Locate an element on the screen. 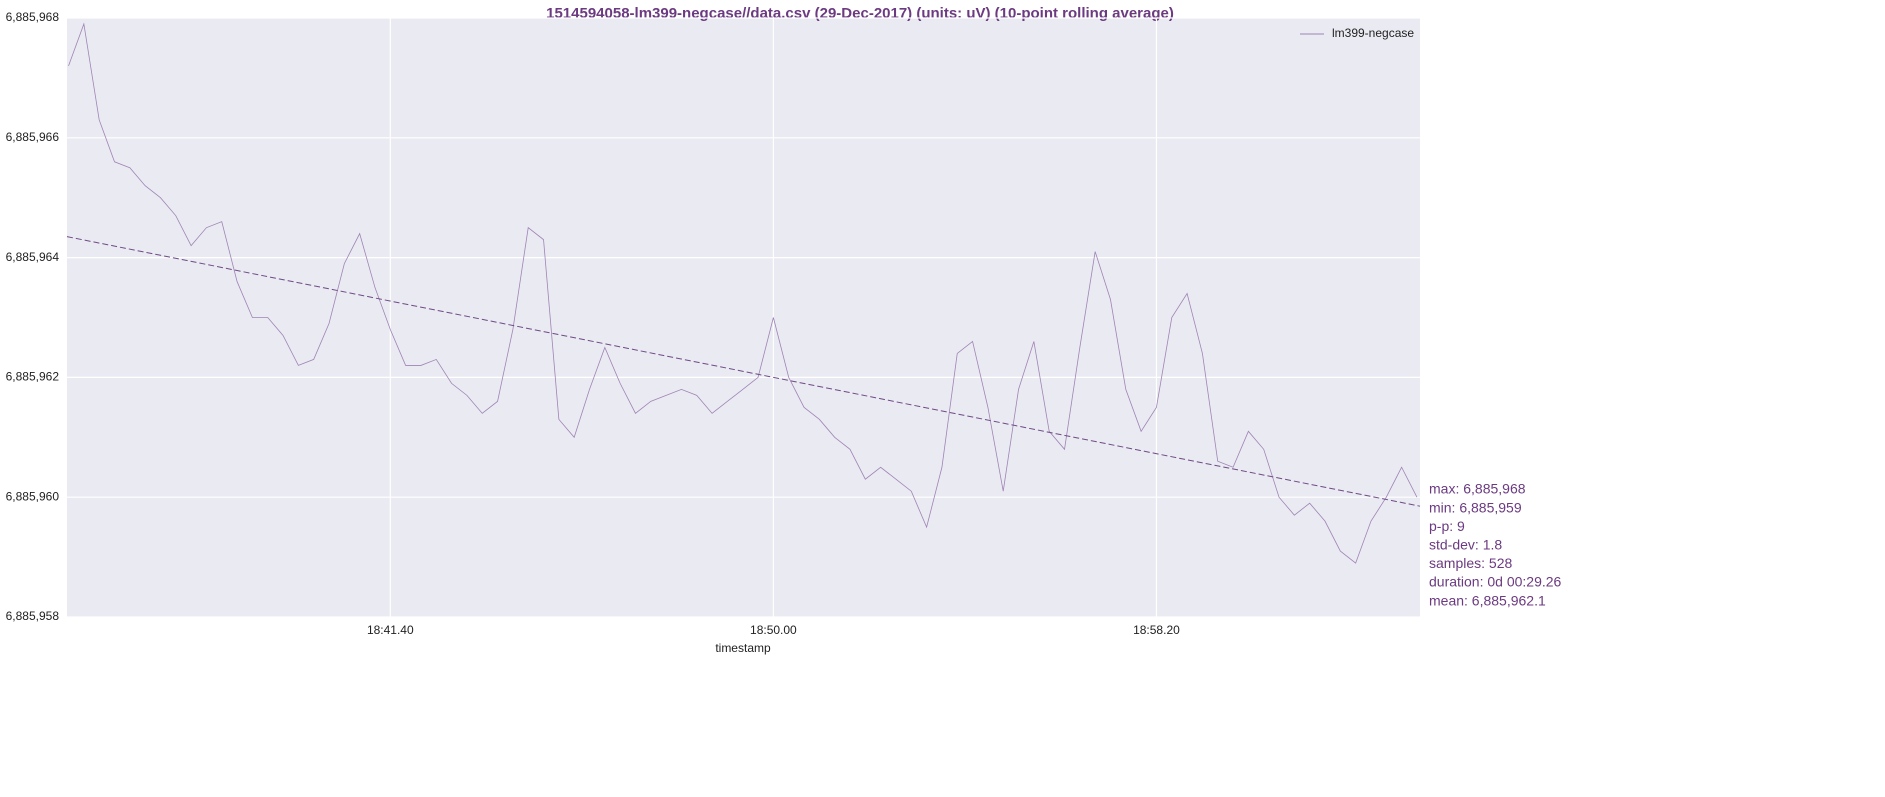 The image size is (1885, 797). y-tick-label: 6,885,958 is located at coordinates (33, 616).